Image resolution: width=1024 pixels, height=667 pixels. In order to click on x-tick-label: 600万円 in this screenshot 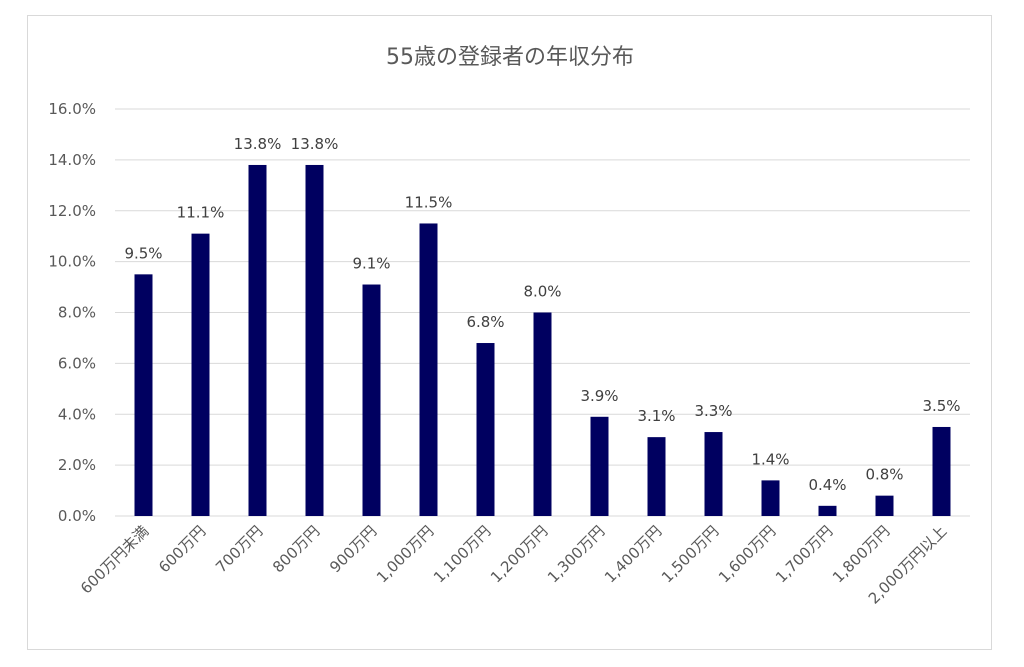, I will do `click(182, 549)`.